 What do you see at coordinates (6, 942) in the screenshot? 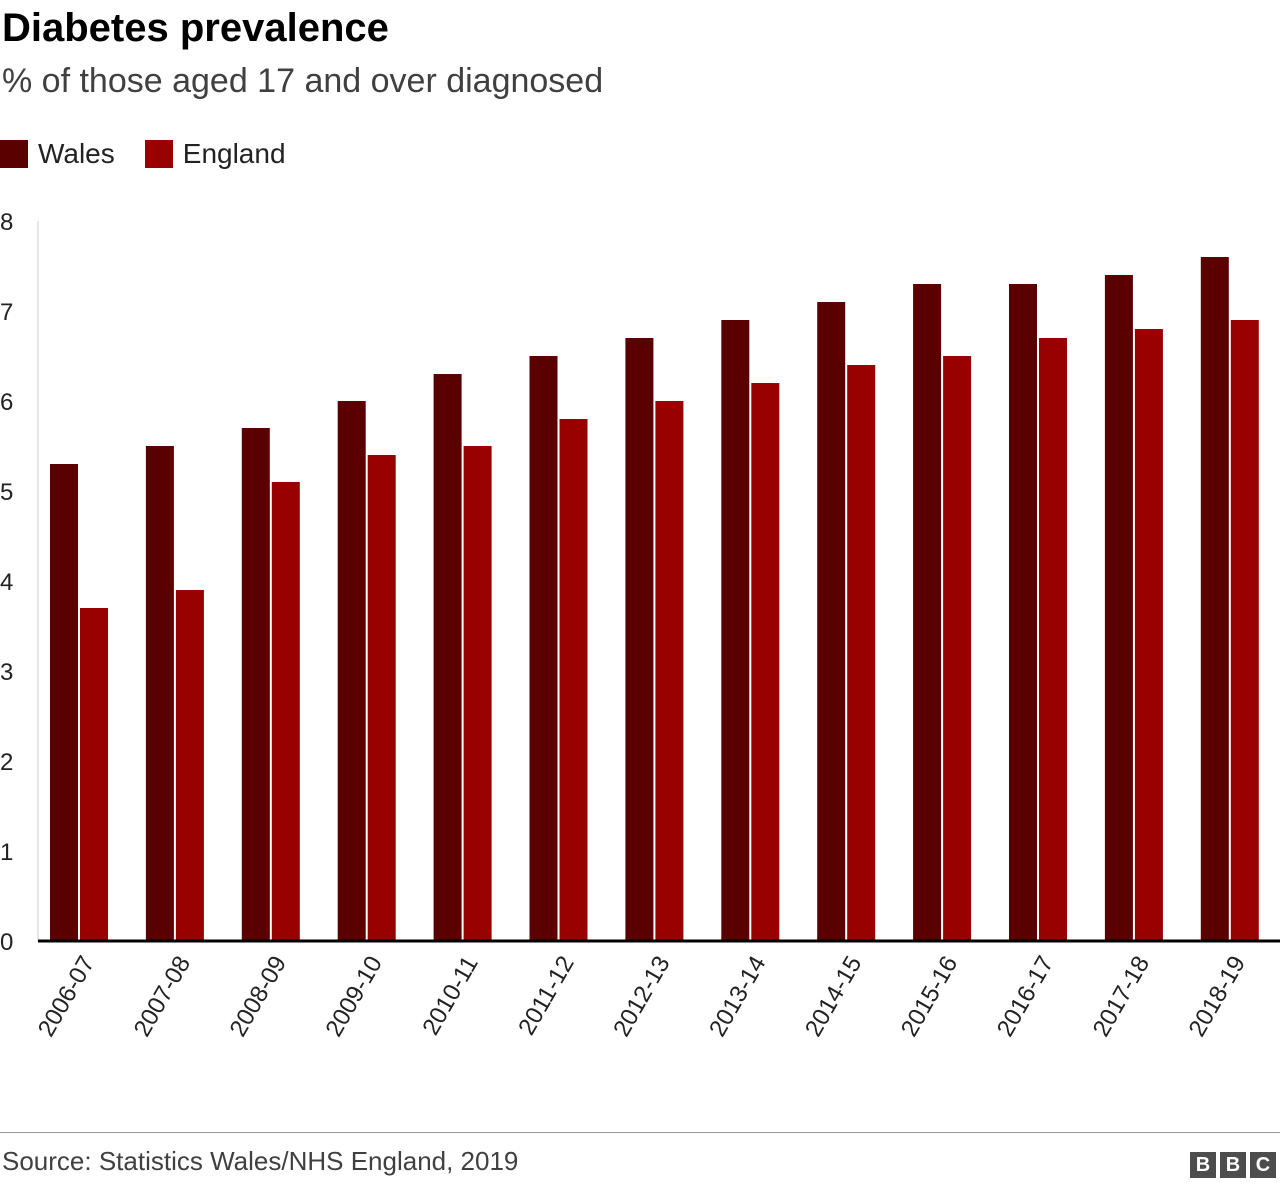
I see `y-tick-label: 0` at bounding box center [6, 942].